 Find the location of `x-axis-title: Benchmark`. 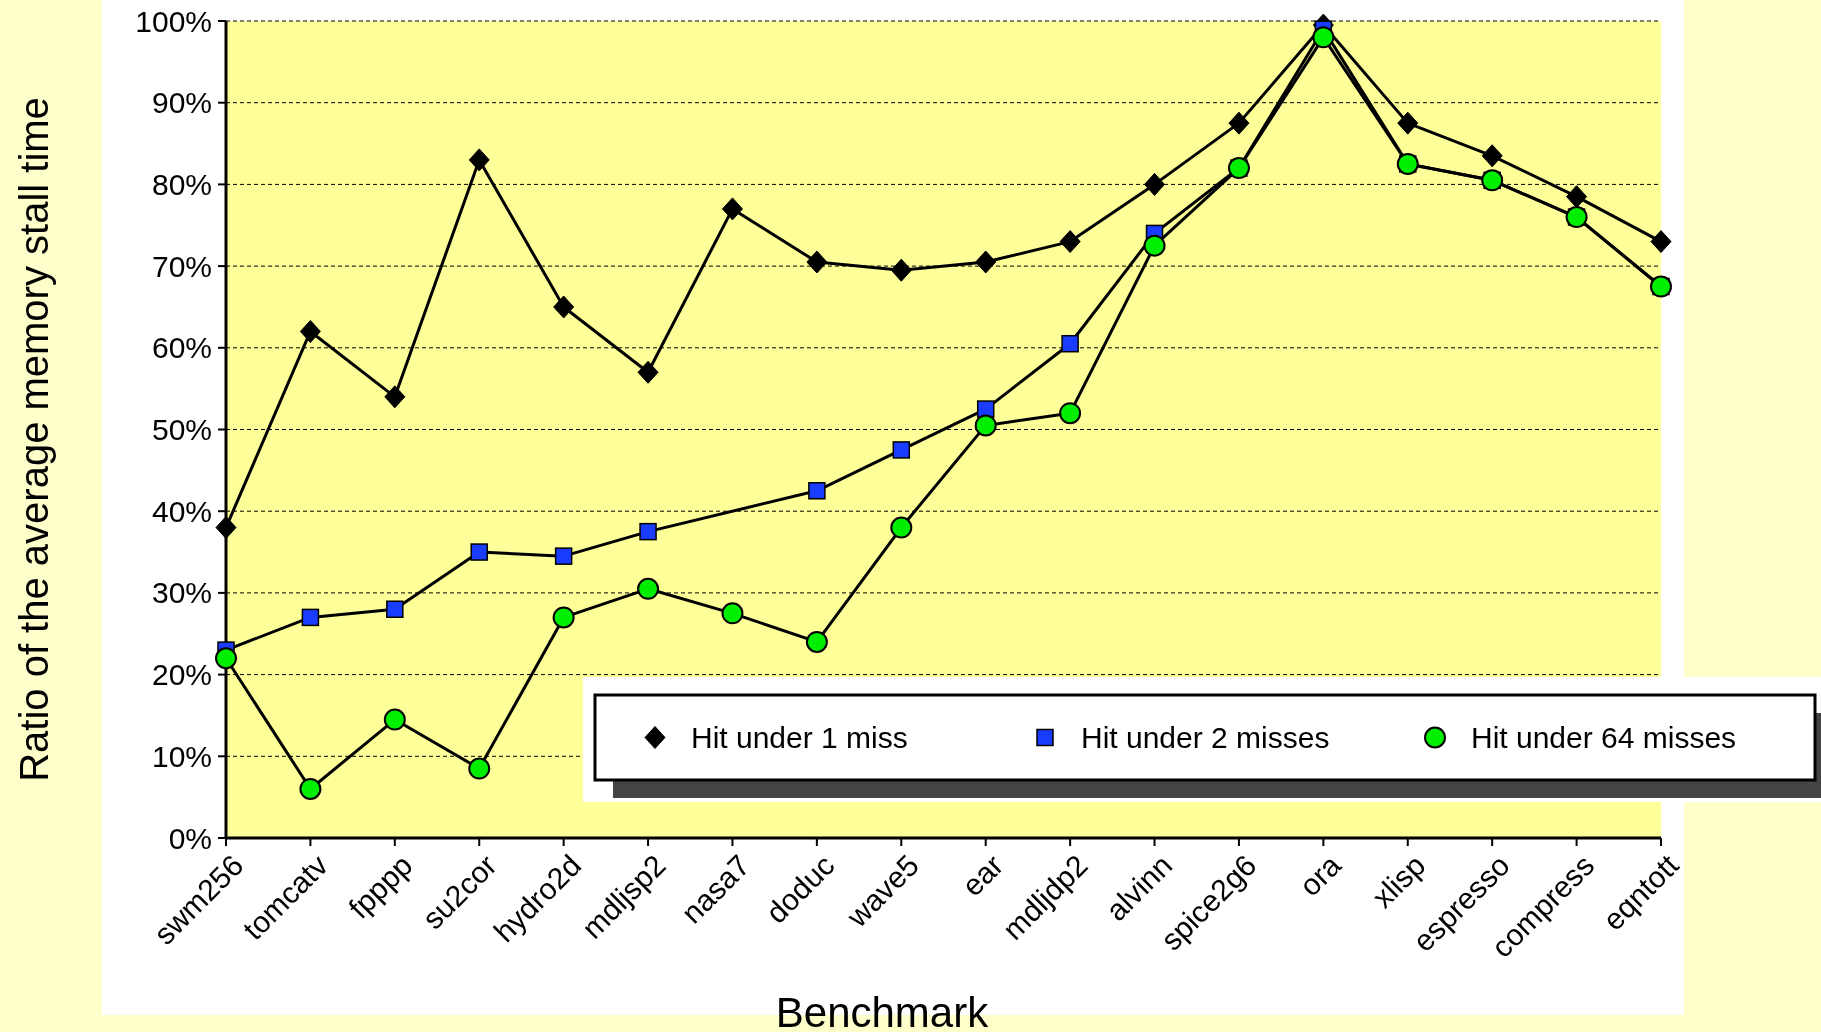

x-axis-title: Benchmark is located at coordinates (882, 1010).